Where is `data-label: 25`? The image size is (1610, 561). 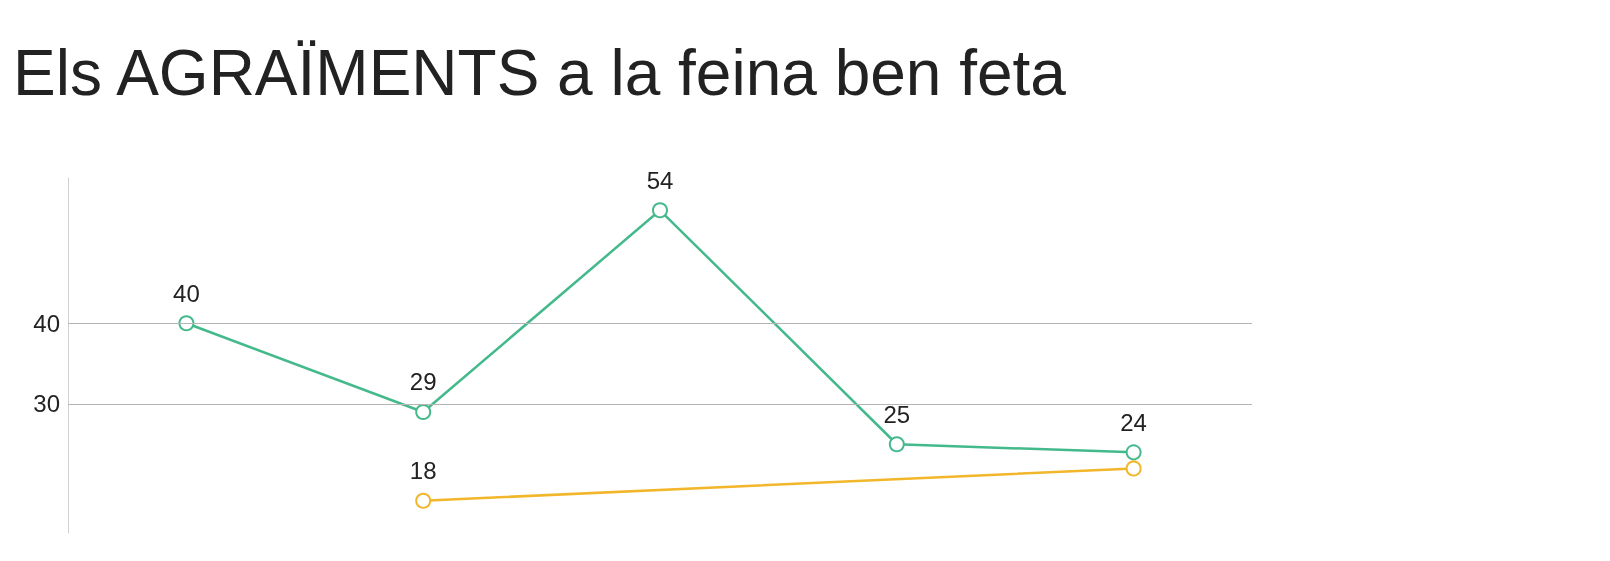 data-label: 25 is located at coordinates (897, 414).